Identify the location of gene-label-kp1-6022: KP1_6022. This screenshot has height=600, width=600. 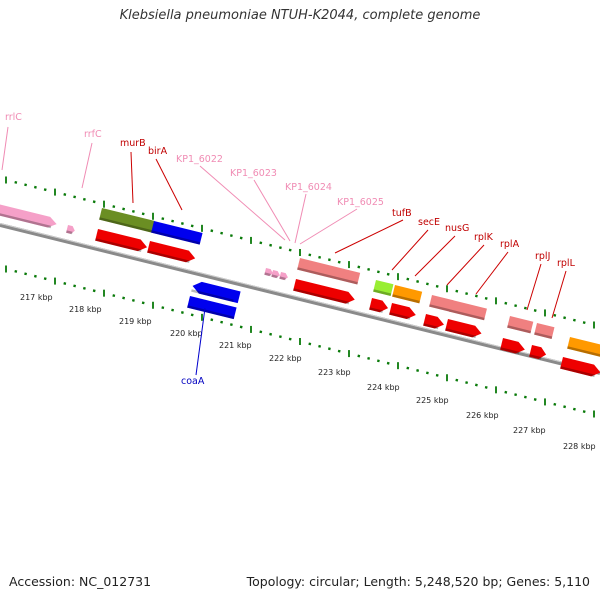
(199, 159).